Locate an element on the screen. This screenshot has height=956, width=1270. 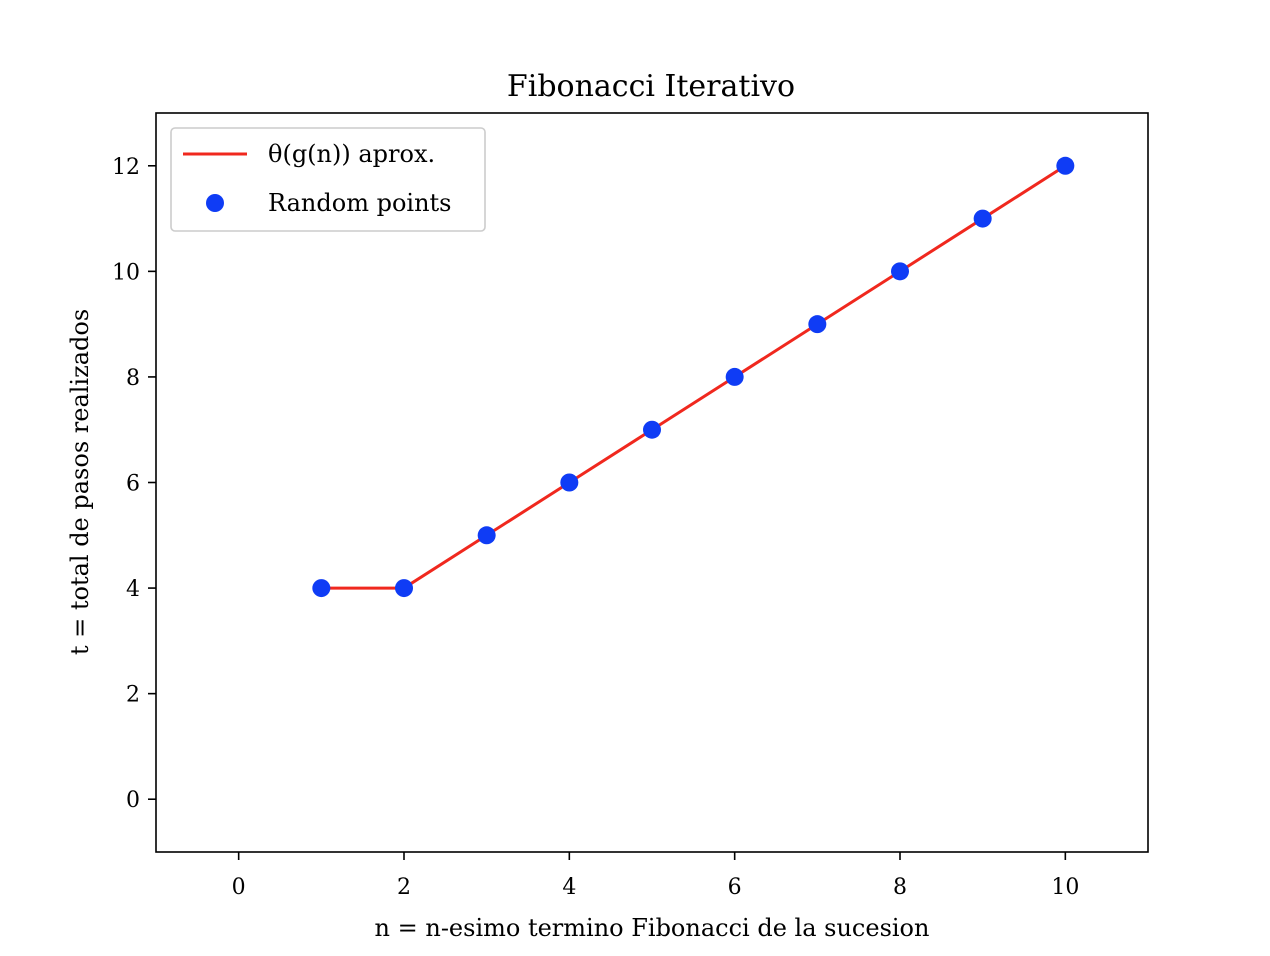
y-axis-label: t = total de pasos realizados is located at coordinates (80, 482).